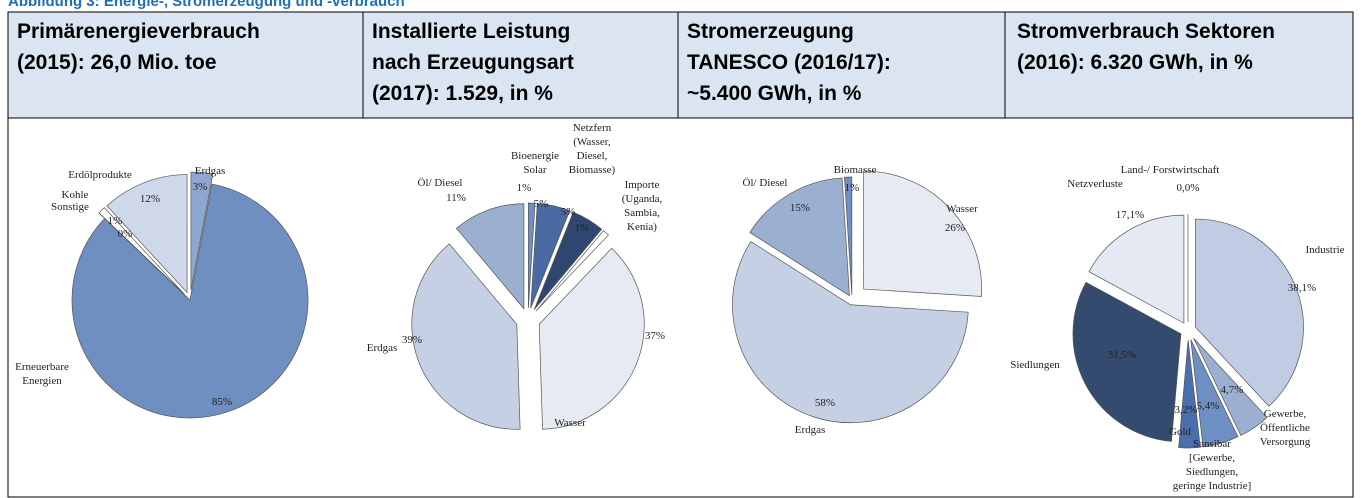 This screenshot has width=1361, height=498. Describe the element at coordinates (1212, 486) in the screenshot. I see `slice-label: geringe Industrie]` at that location.